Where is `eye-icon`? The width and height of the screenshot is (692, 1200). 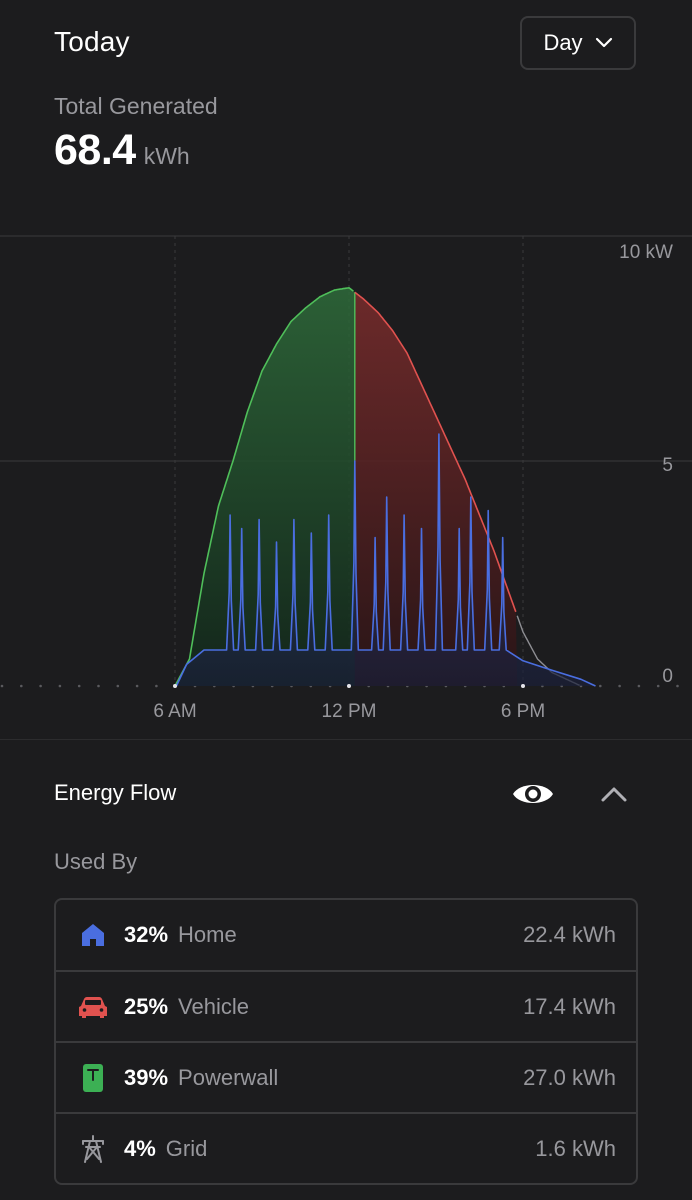
eye-icon is located at coordinates (533, 794).